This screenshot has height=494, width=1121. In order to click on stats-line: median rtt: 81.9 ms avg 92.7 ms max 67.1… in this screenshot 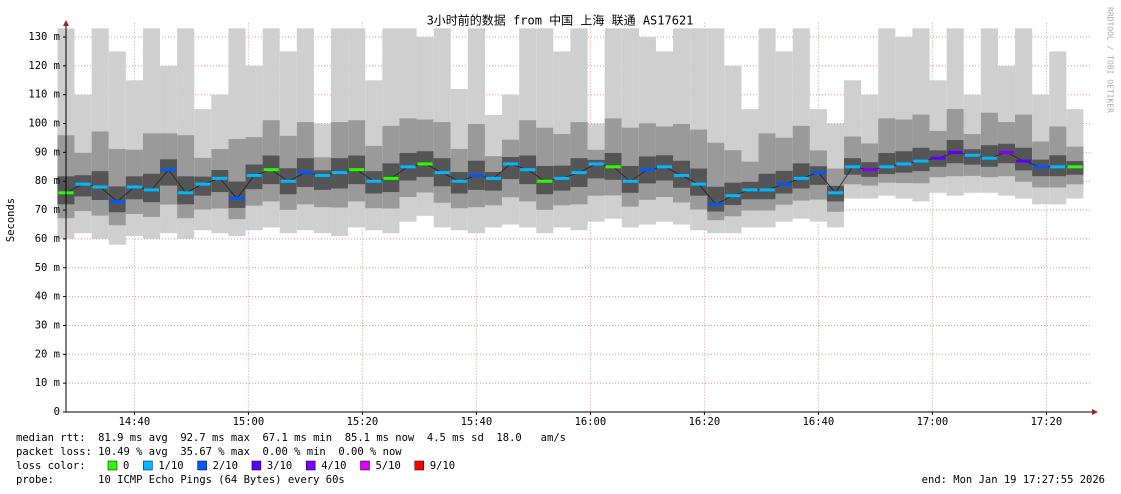, I will do `click(291, 438)`.